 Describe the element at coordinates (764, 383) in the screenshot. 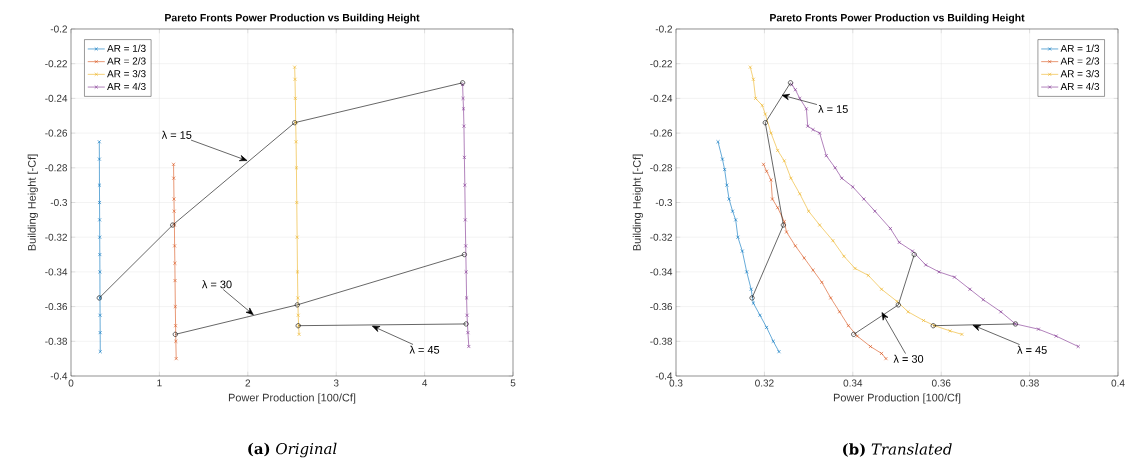

I see `x-tick-label: 0.32` at that location.